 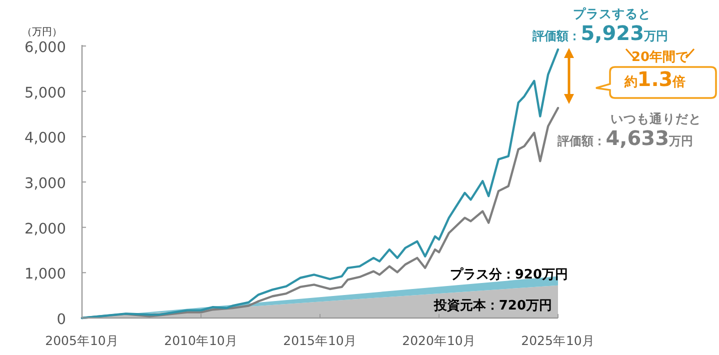 What do you see at coordinates (612, 13) in the screenshot?
I see `text: プラスすると` at bounding box center [612, 13].